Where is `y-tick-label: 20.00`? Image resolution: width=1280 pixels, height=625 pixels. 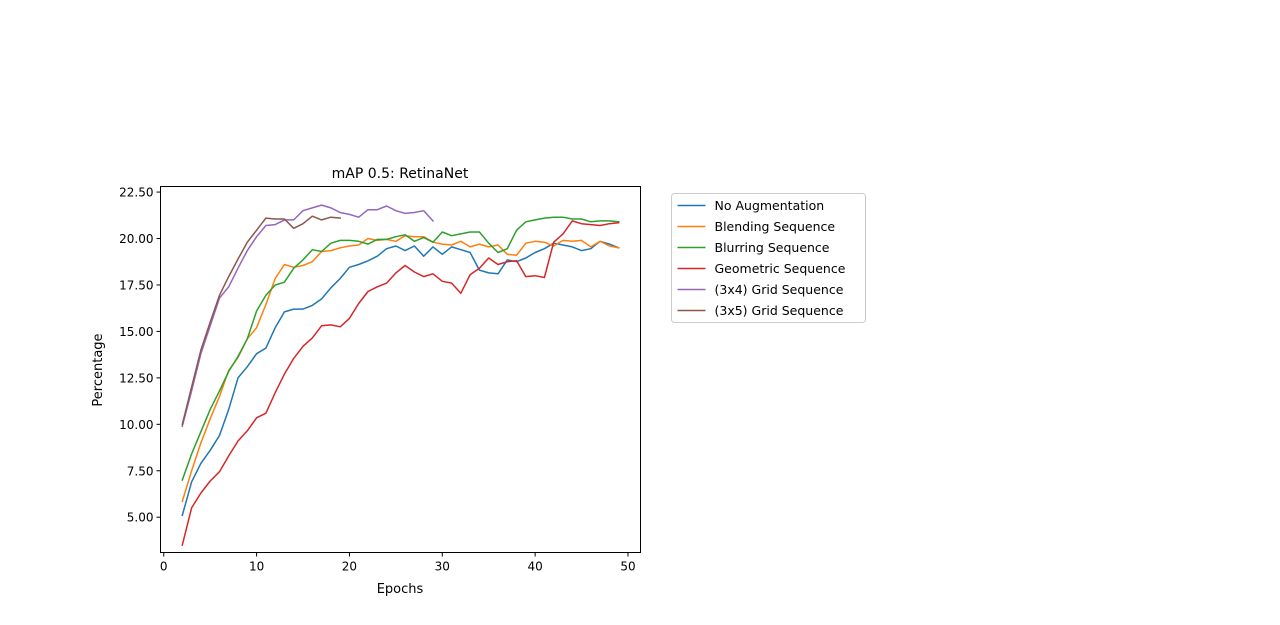
y-tick-label: 20.00 is located at coordinates (136, 239).